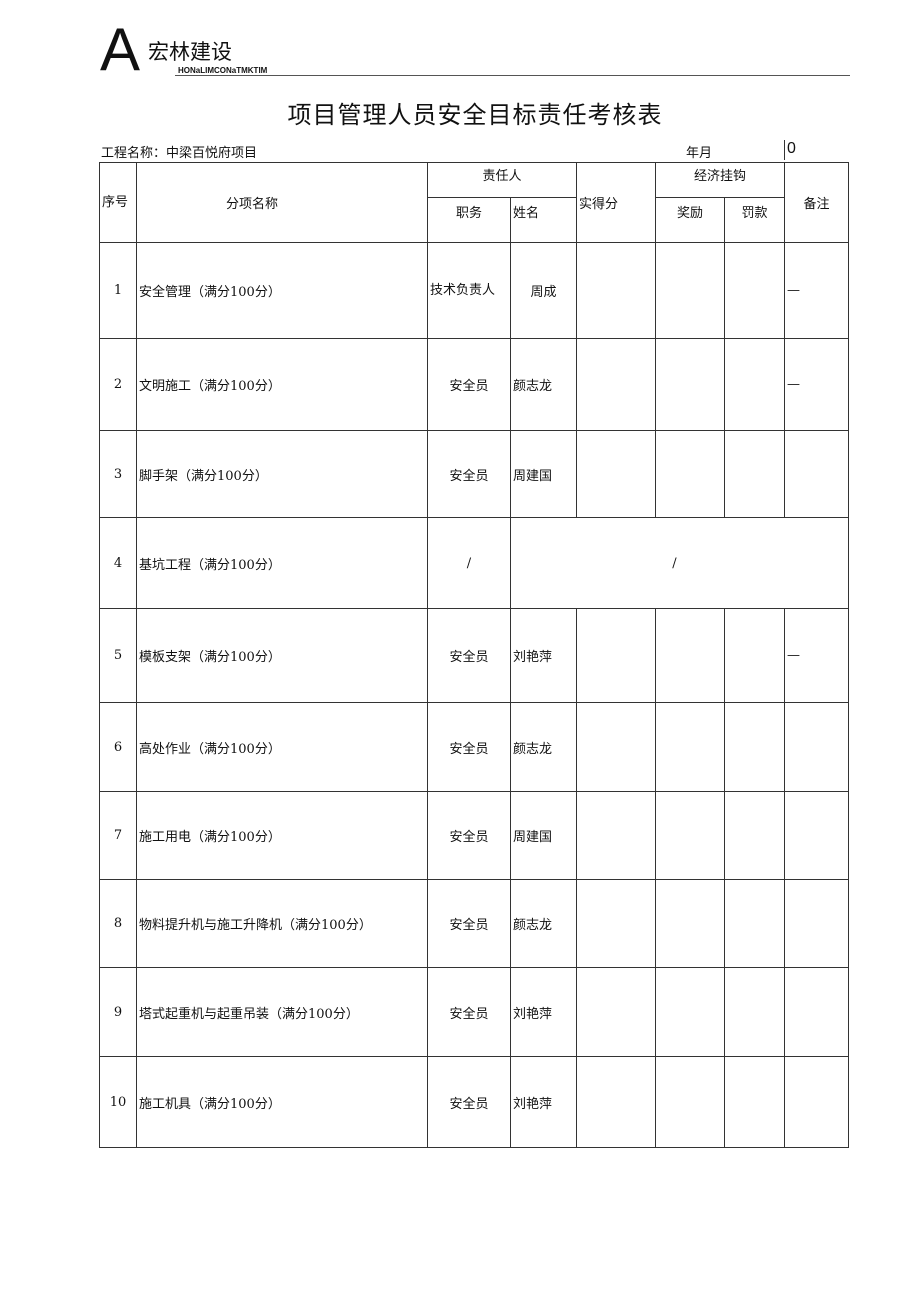 This screenshot has width=920, height=1301. What do you see at coordinates (282, 290) in the screenshot?
I see `row-item: 安全管理（满分100分）` at bounding box center [282, 290].